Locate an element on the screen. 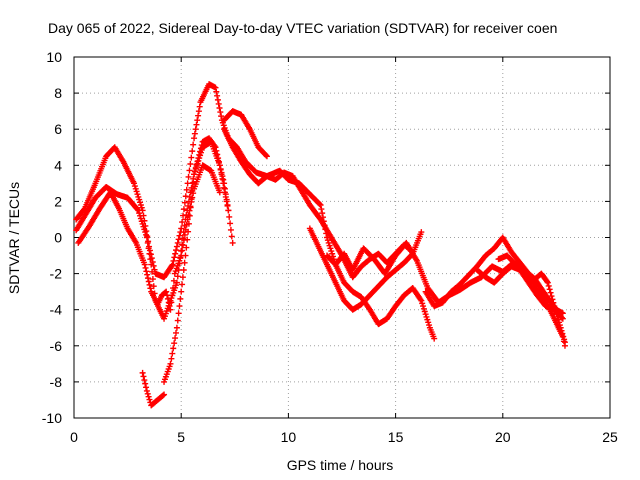 The height and width of the screenshot is (480, 640). y-tick-label: 6 is located at coordinates (58, 129).